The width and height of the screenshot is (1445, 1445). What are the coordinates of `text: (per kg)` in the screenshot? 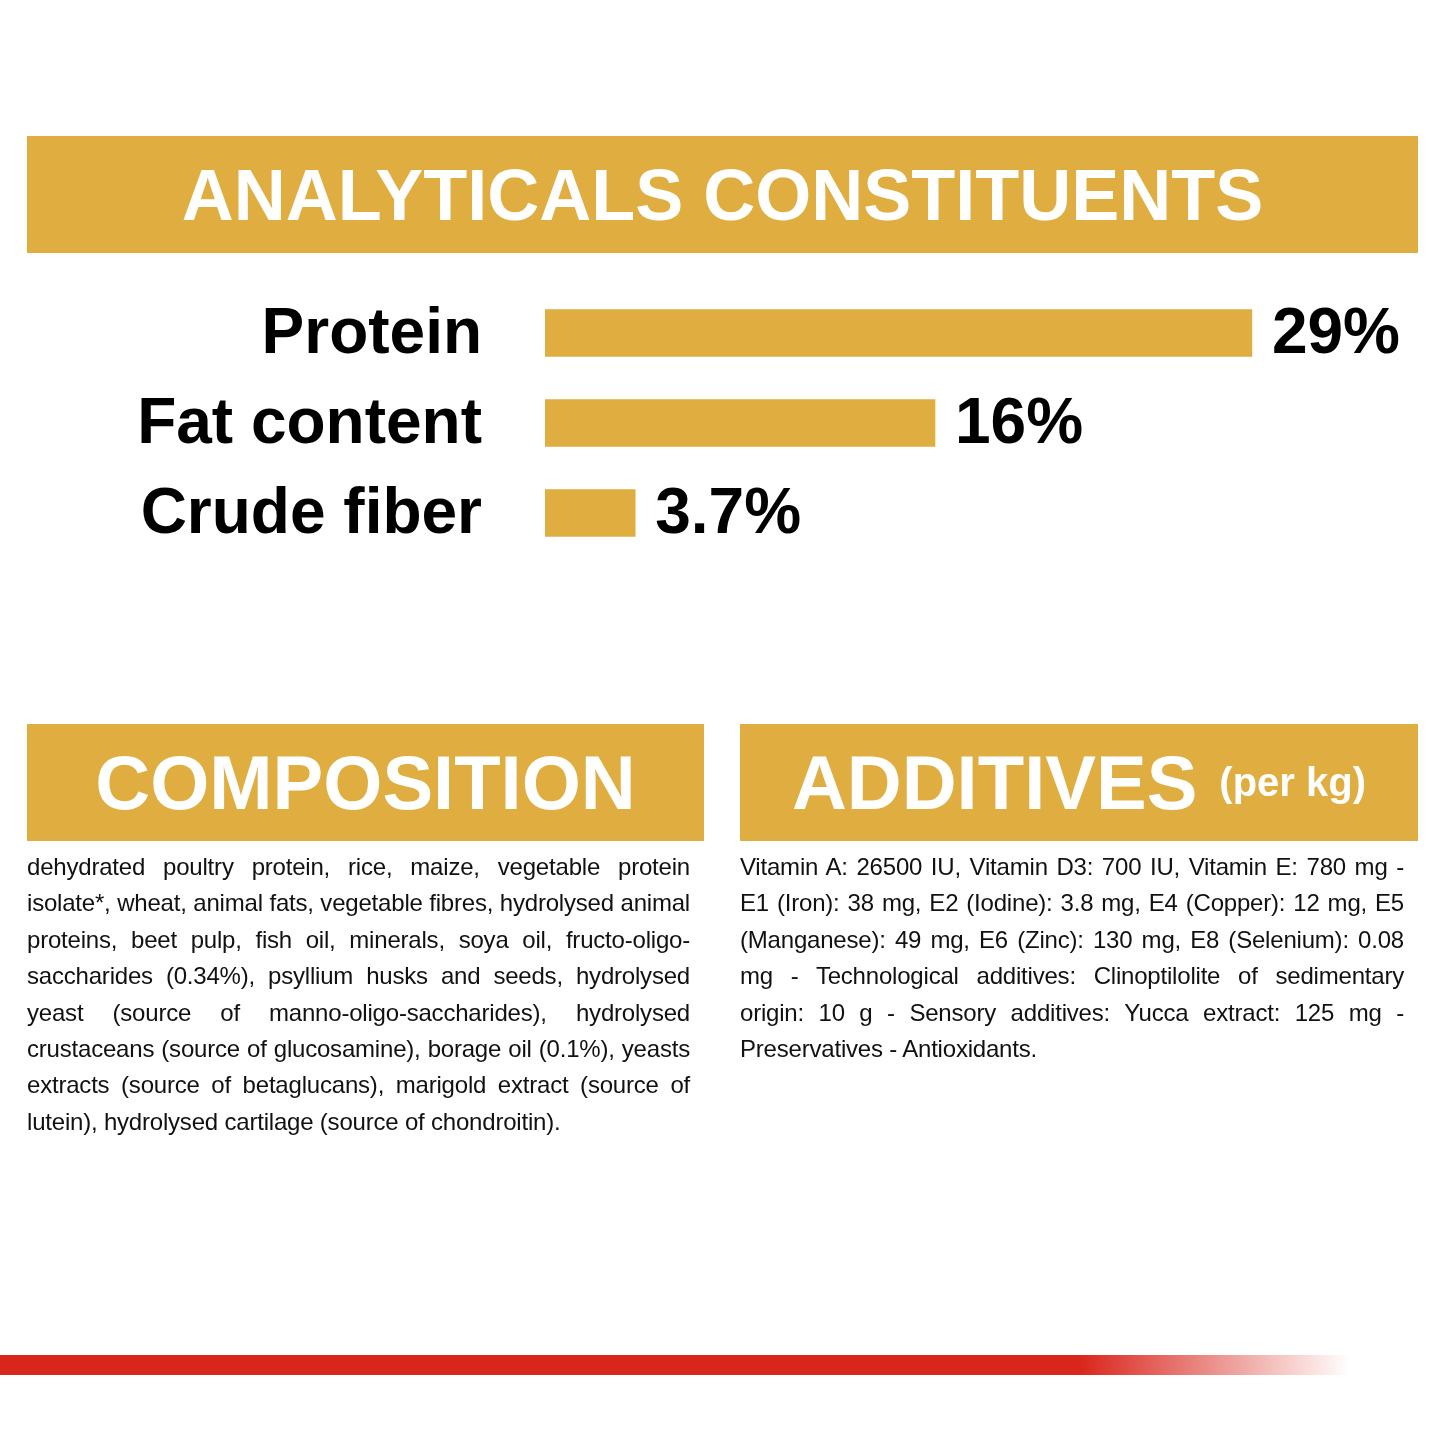 It's located at (1293, 782).